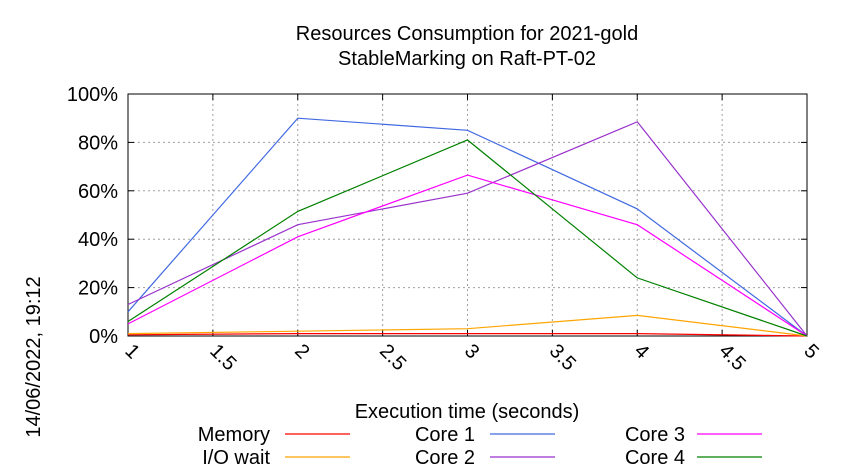 Image resolution: width=850 pixels, height=475 pixels. Describe the element at coordinates (98, 192) in the screenshot. I see `y-tick-label: 60%` at that location.